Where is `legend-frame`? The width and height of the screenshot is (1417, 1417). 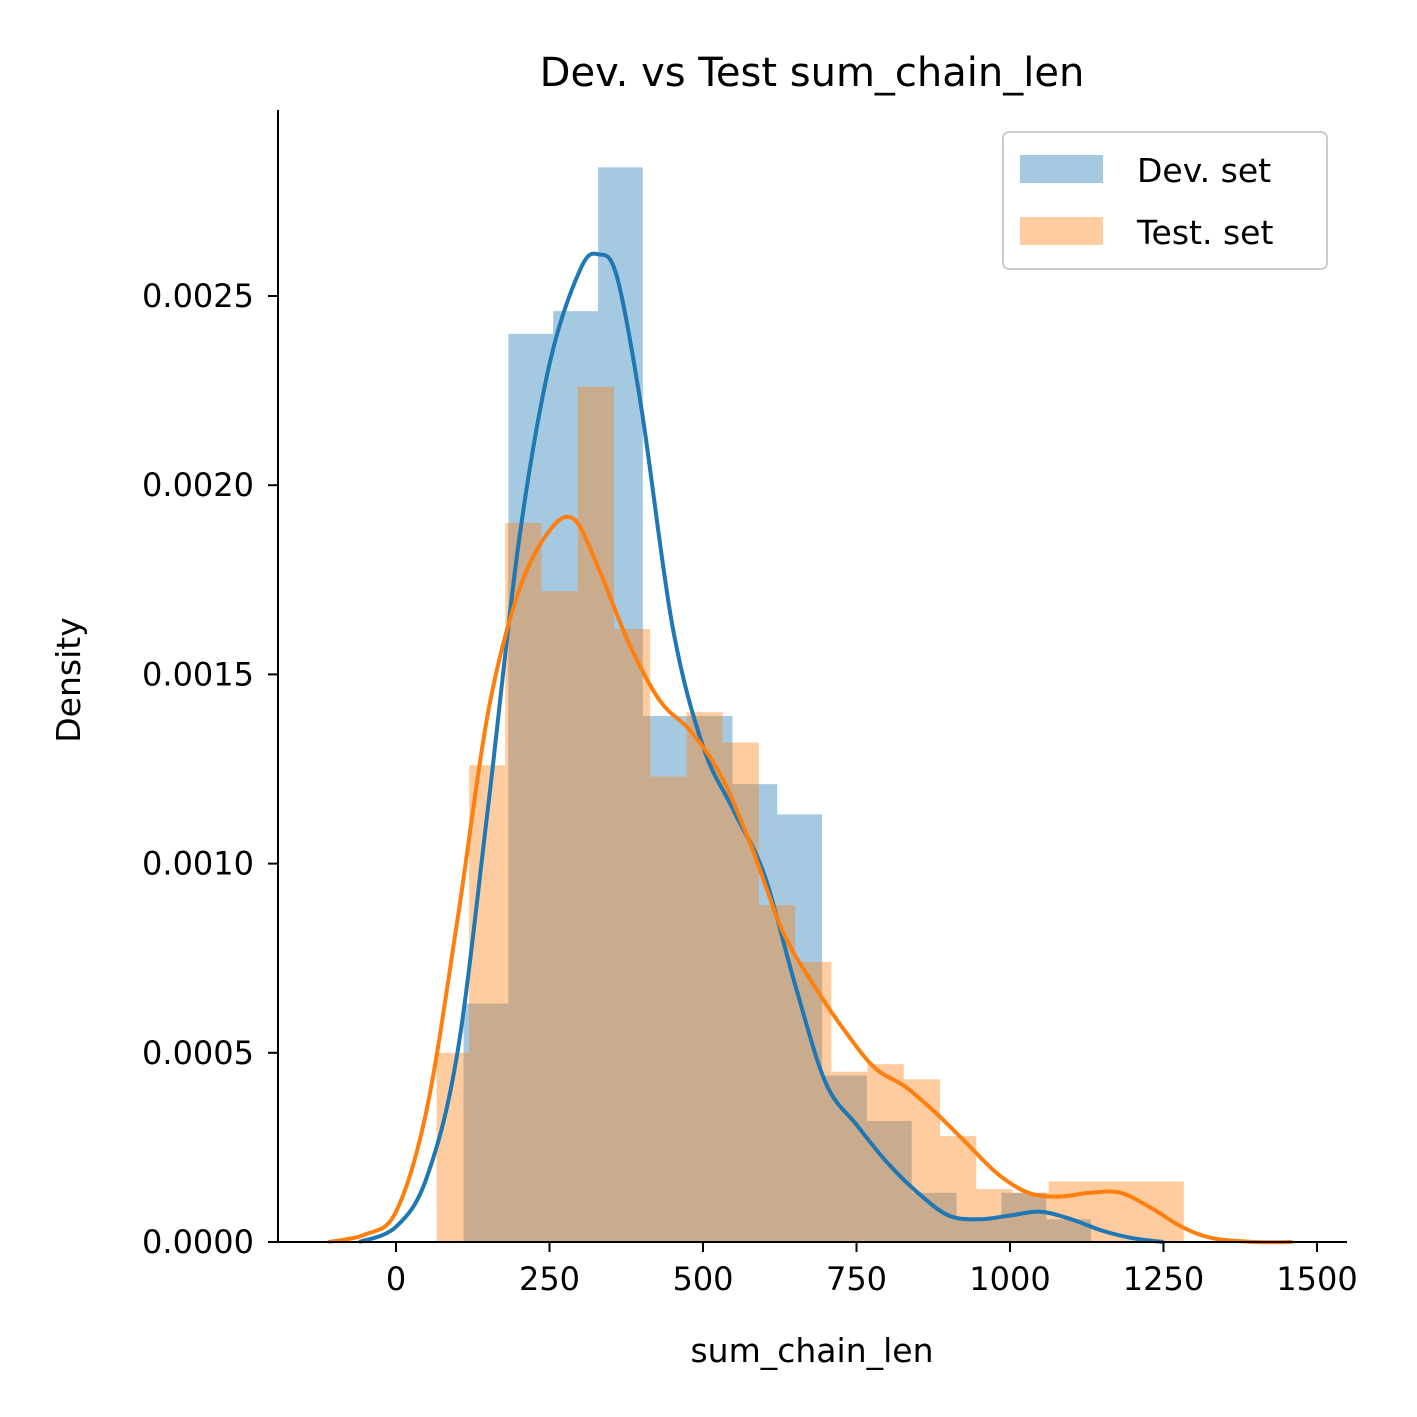
legend-frame is located at coordinates (1165, 200).